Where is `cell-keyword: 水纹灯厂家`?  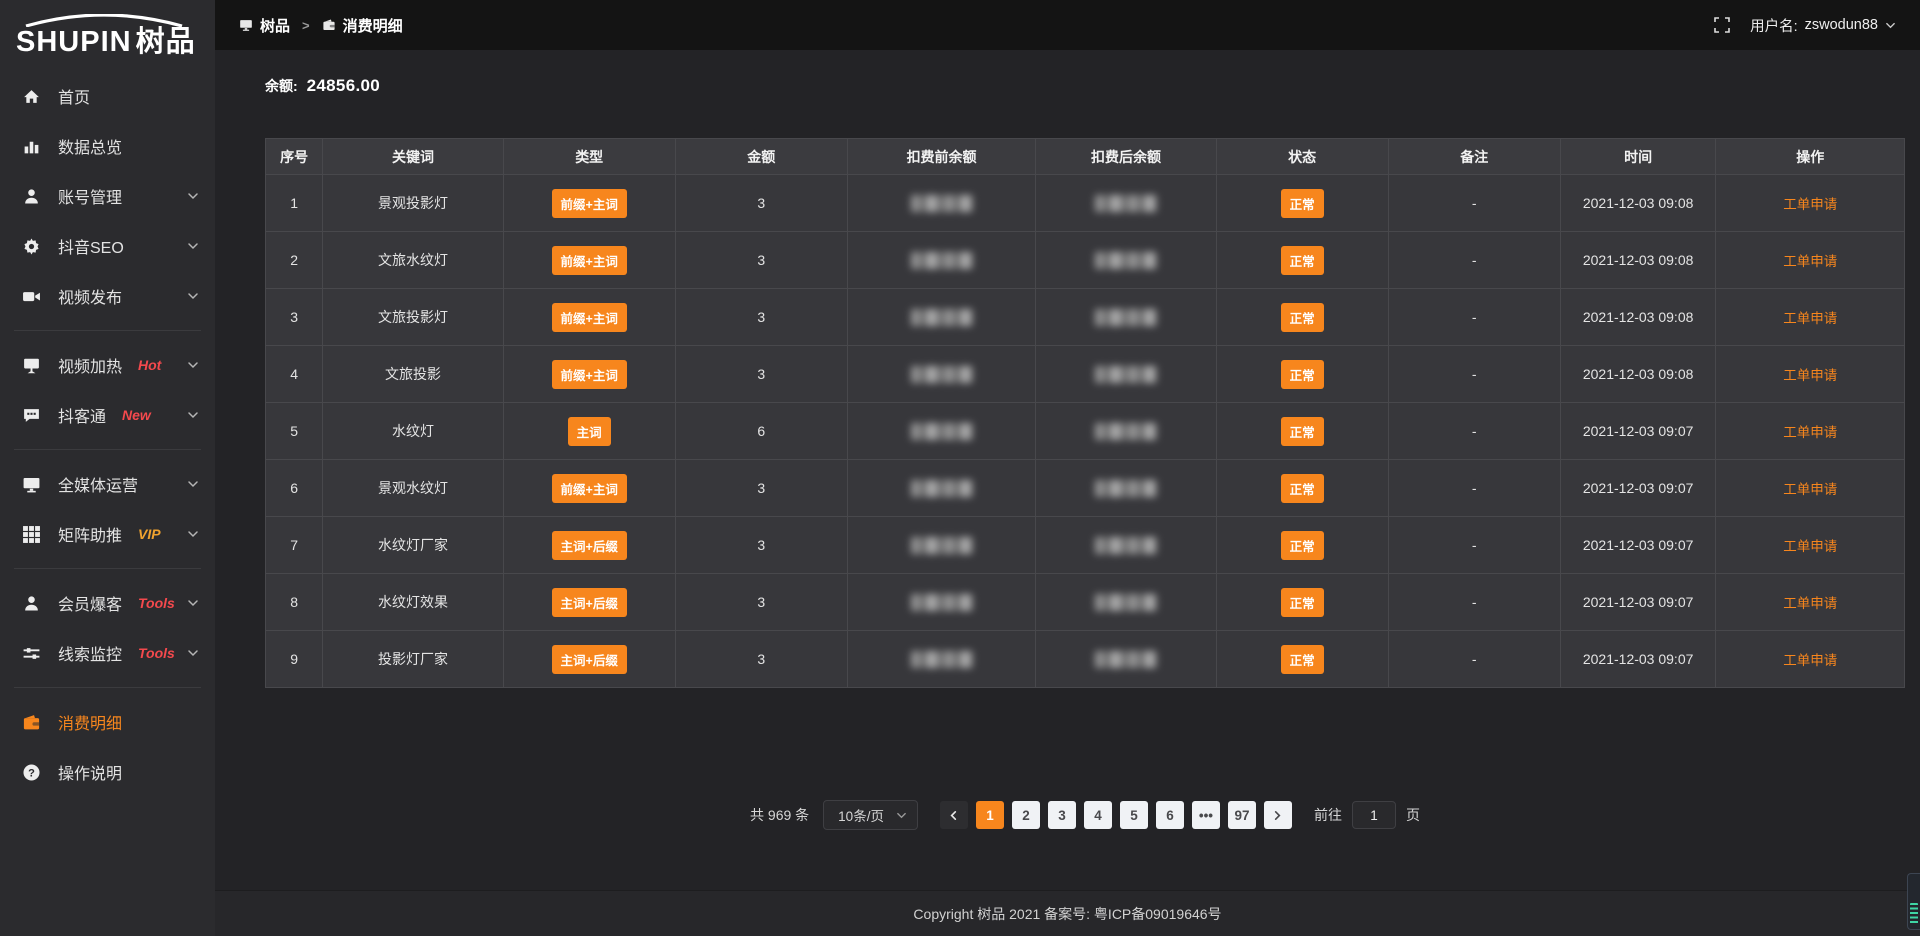
cell-keyword: 水纹灯厂家 is located at coordinates (413, 545).